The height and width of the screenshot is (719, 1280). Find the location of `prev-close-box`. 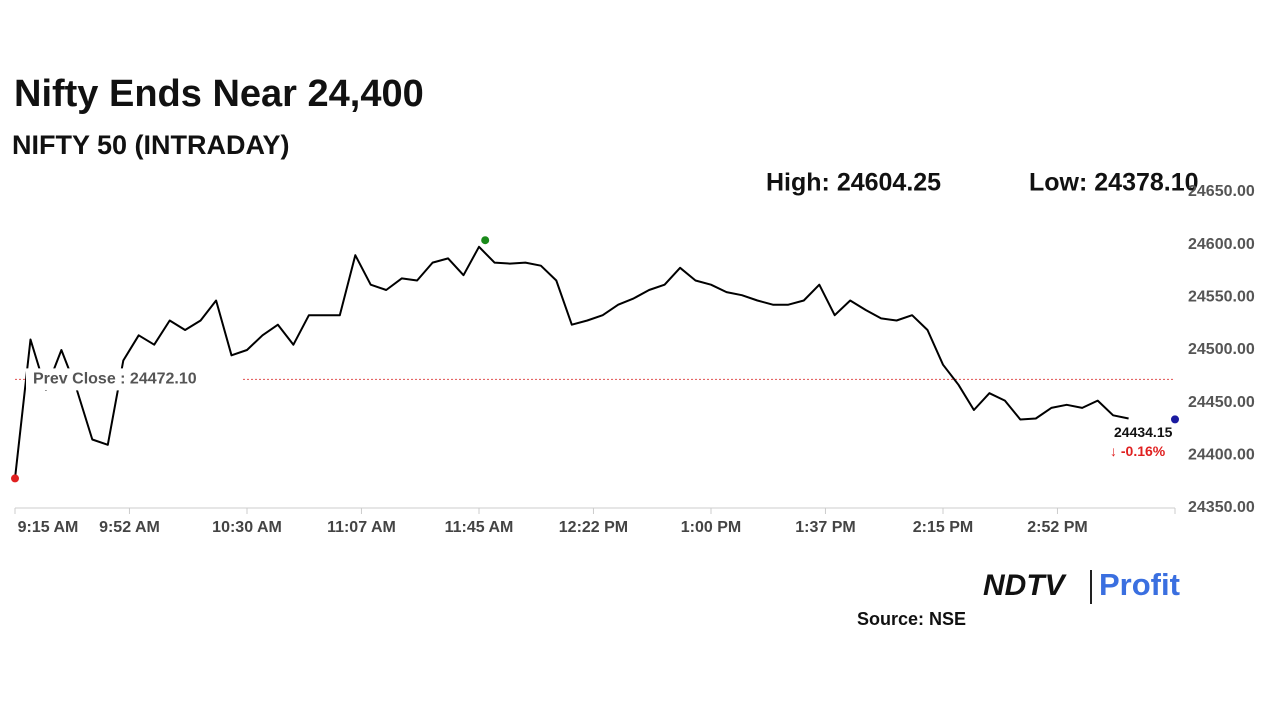

prev-close-box is located at coordinates (134, 379).